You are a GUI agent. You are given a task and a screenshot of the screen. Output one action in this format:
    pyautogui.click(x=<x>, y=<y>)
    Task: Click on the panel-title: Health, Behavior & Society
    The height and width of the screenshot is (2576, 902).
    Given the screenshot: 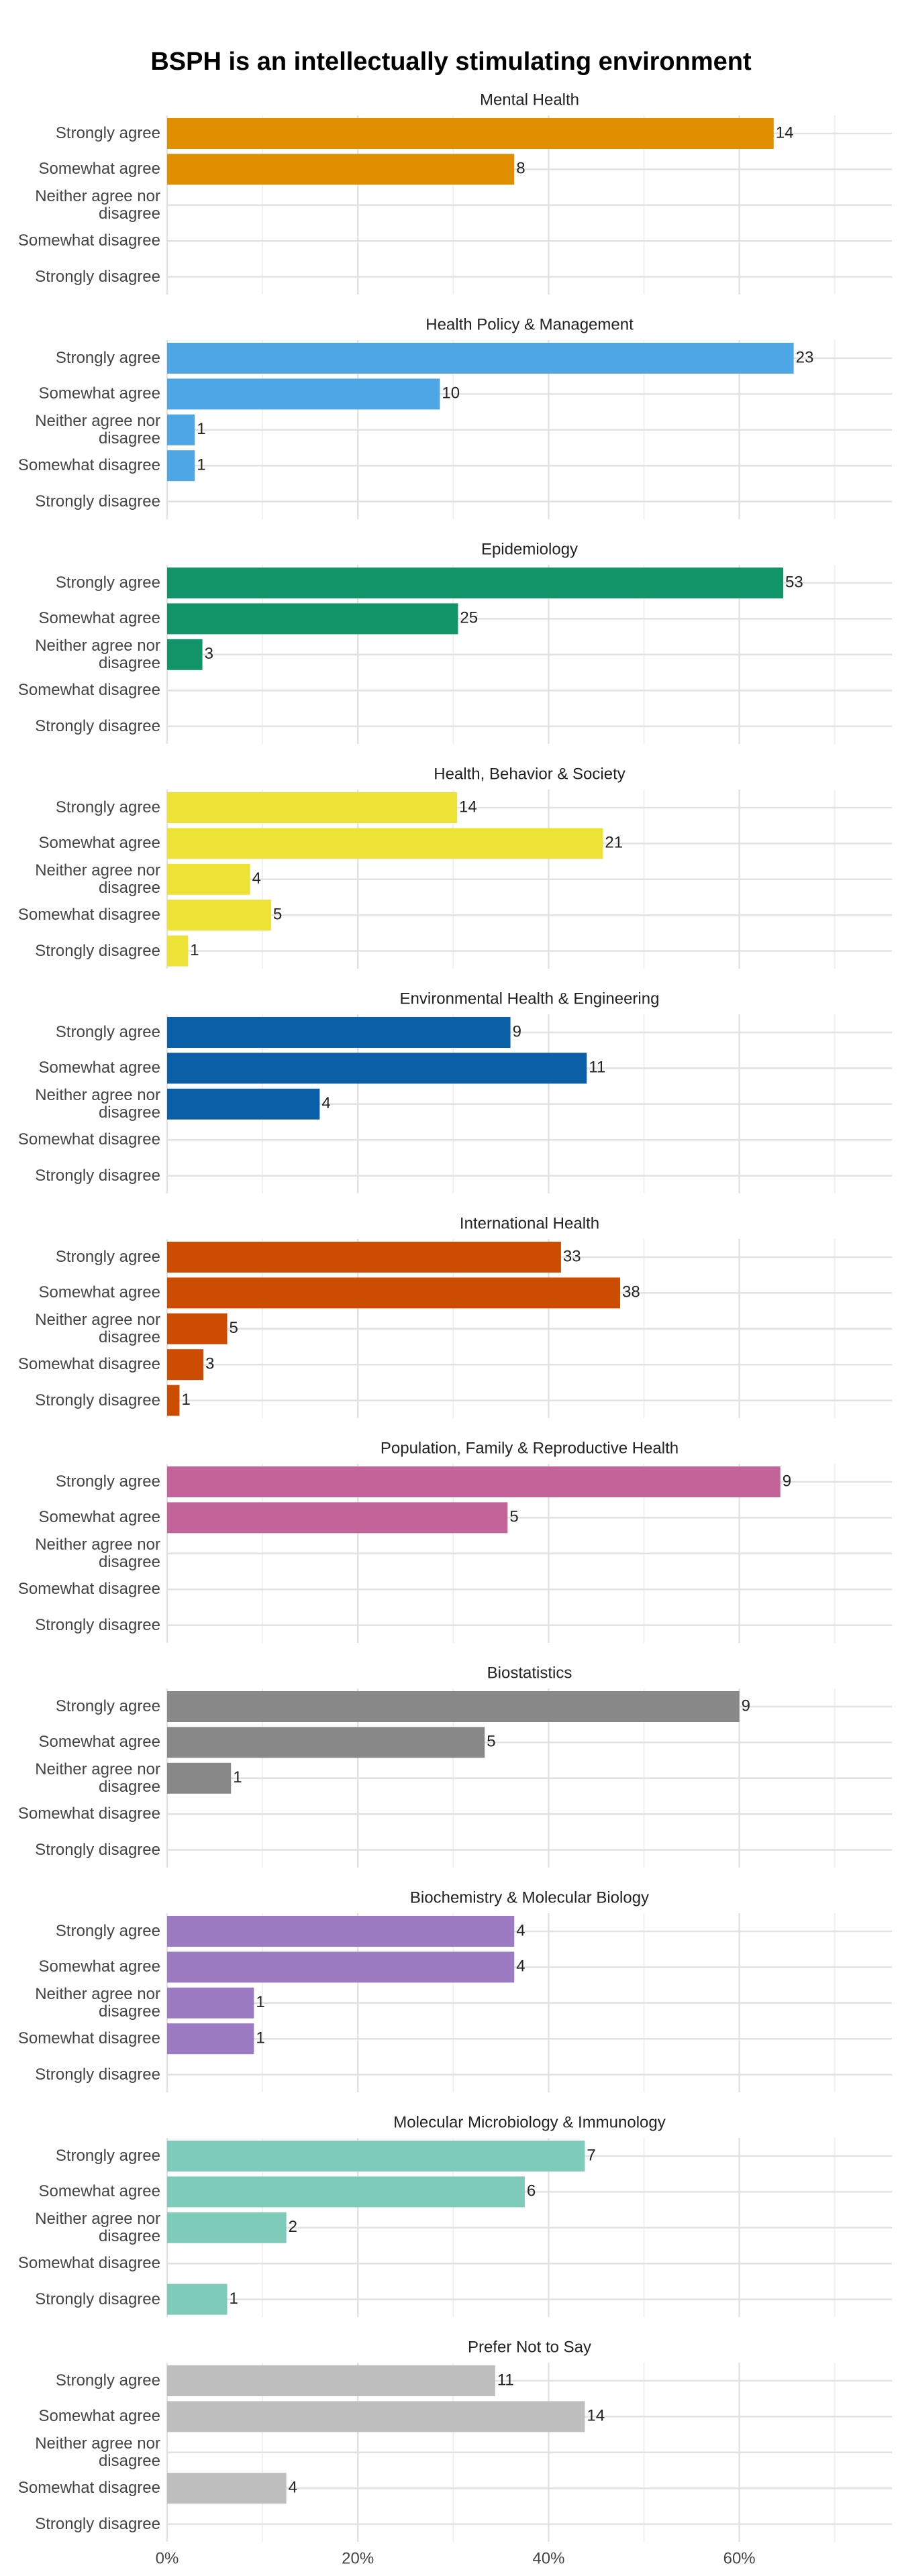 What is the action you would take?
    pyautogui.click(x=529, y=774)
    